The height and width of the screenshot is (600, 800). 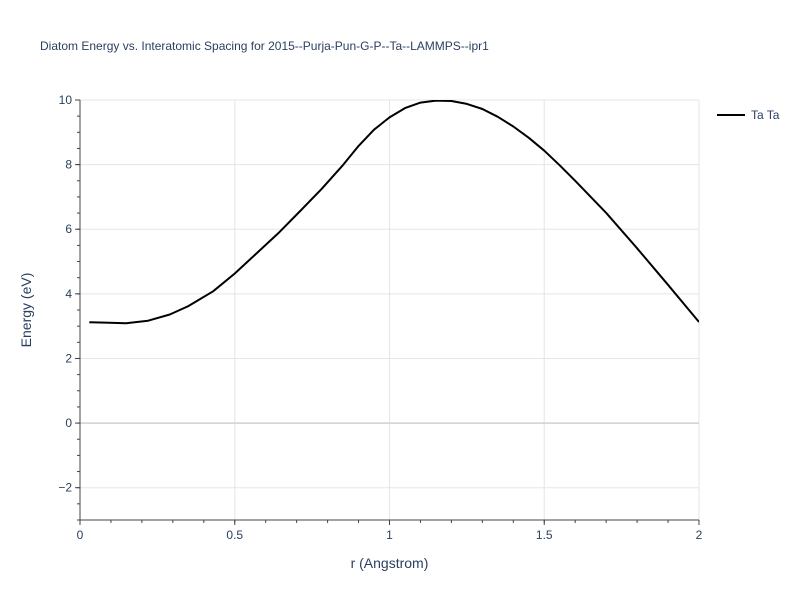 What do you see at coordinates (68, 229) in the screenshot?
I see `y-tick-label: 6` at bounding box center [68, 229].